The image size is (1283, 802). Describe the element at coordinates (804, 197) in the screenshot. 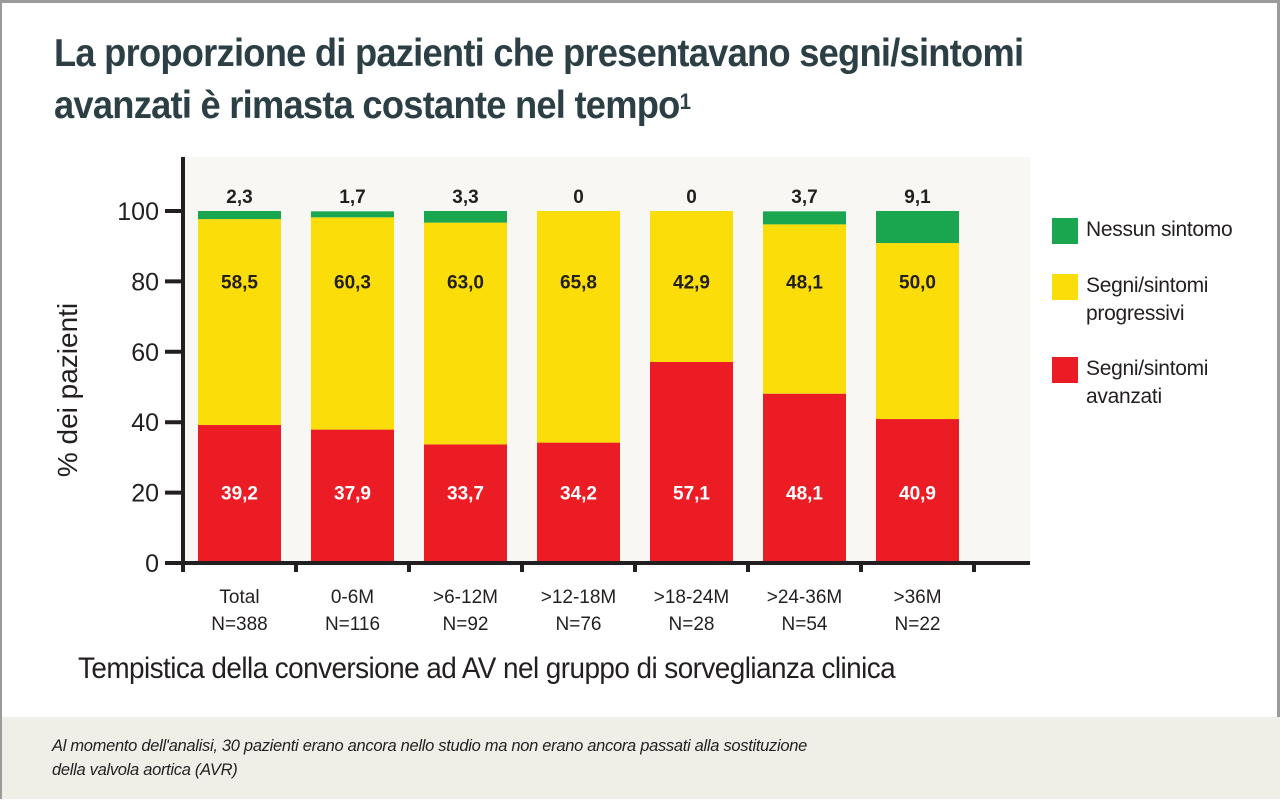

I see `data-label-nessun_sintomo: 3,7` at that location.